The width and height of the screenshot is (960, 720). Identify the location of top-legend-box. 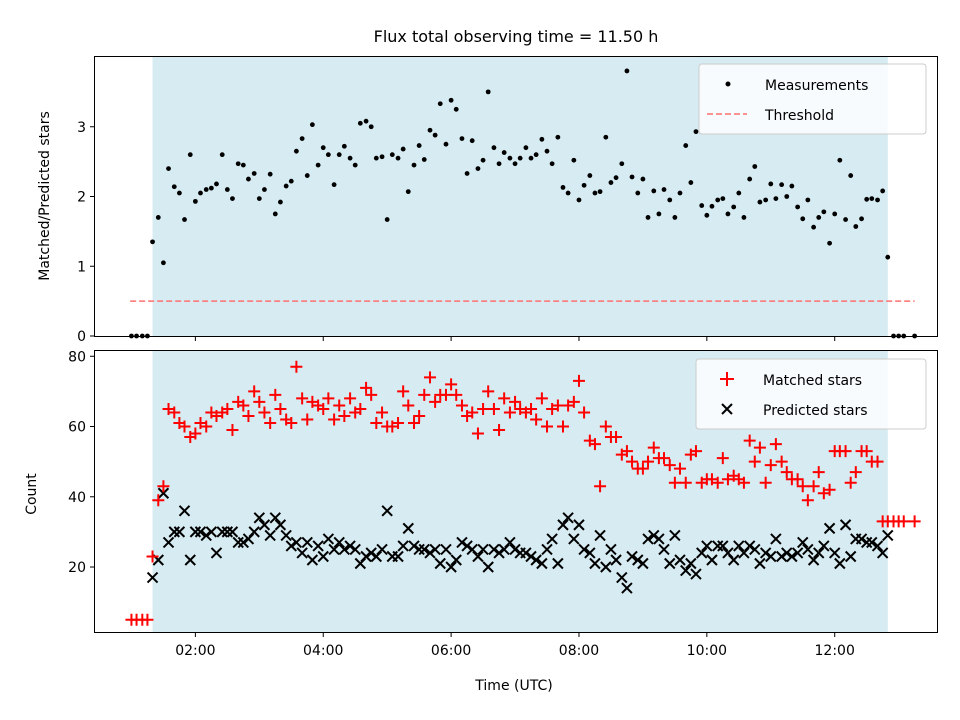
(812, 99).